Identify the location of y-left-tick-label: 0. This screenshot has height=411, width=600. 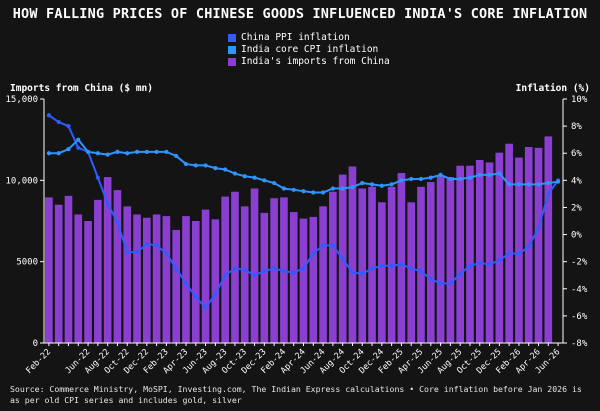
(35, 344).